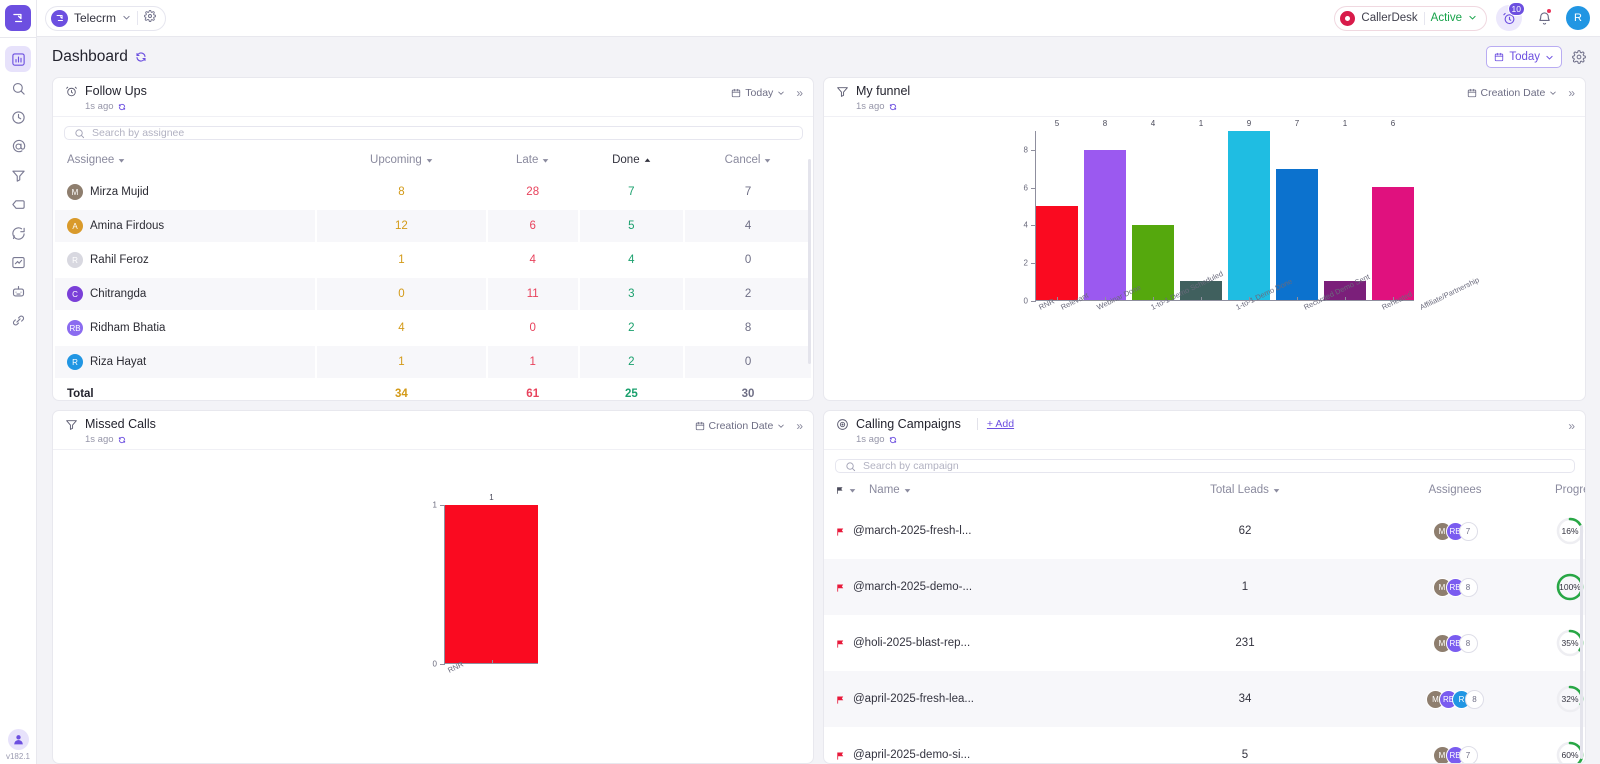  I want to click on missed-calls-date-filter: Creation Date, so click(740, 426).